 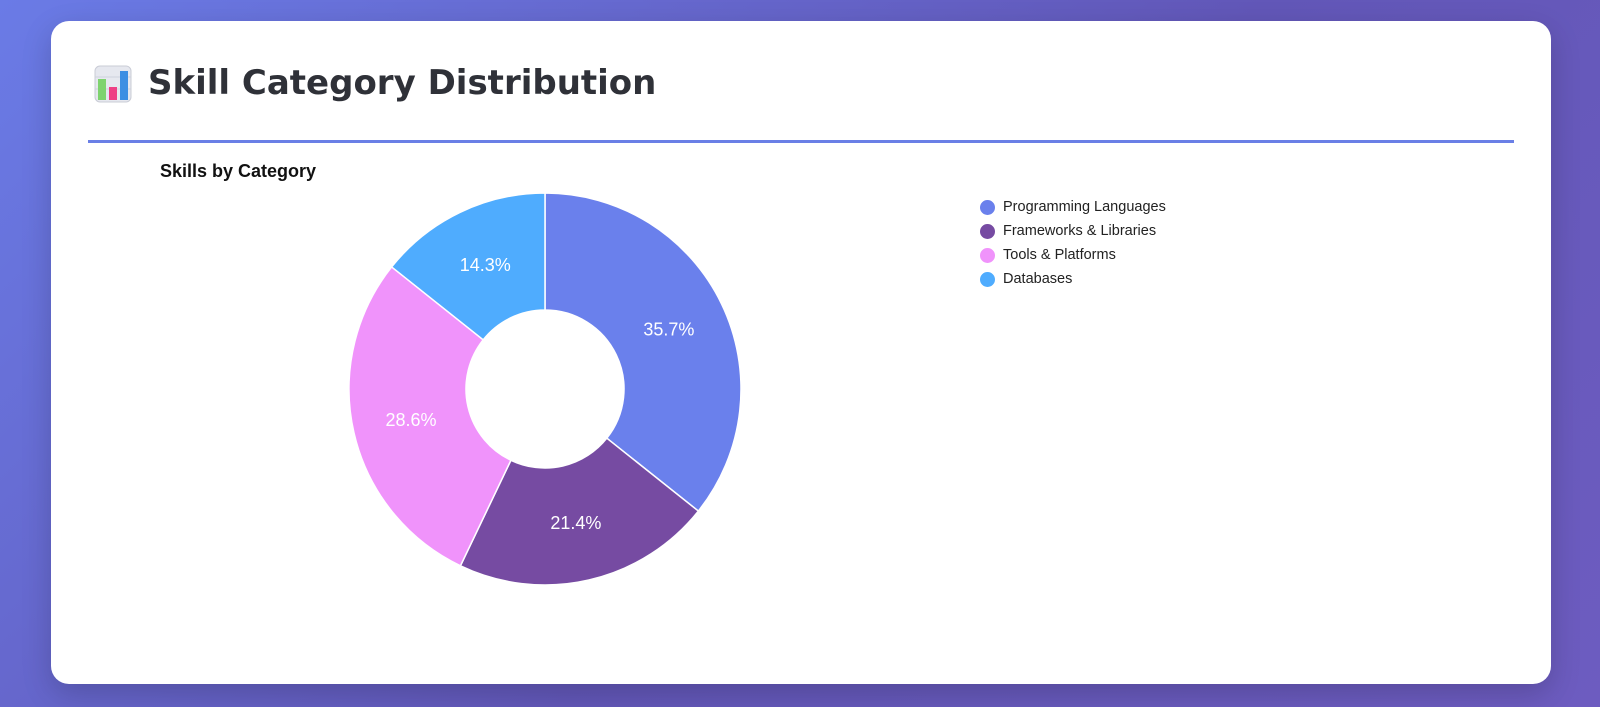 I want to click on legend-label: Frameworks & Libraries, so click(x=1080, y=231).